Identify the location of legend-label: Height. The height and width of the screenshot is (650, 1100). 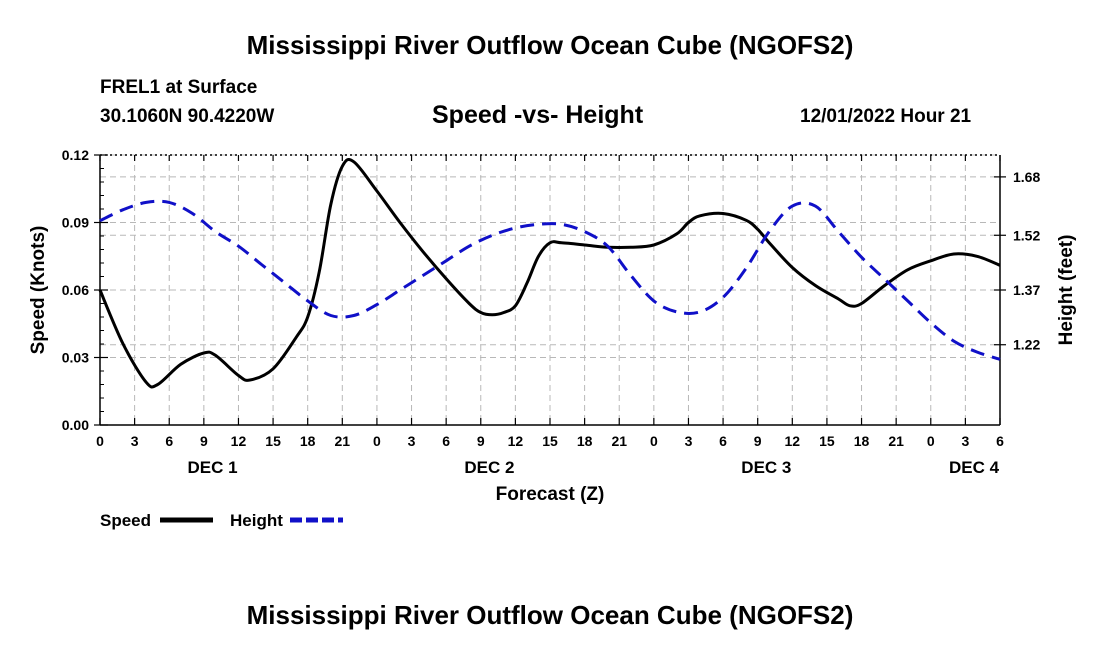
(256, 520).